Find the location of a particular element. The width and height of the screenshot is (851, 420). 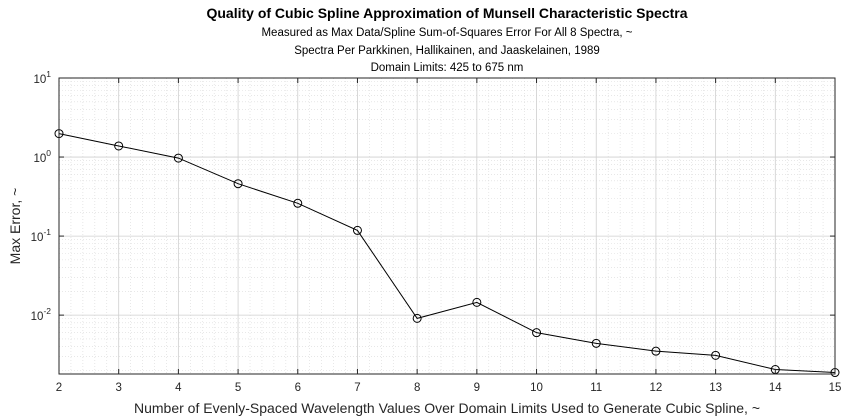

y-tick-label: 10⁰ is located at coordinates (42, 156).